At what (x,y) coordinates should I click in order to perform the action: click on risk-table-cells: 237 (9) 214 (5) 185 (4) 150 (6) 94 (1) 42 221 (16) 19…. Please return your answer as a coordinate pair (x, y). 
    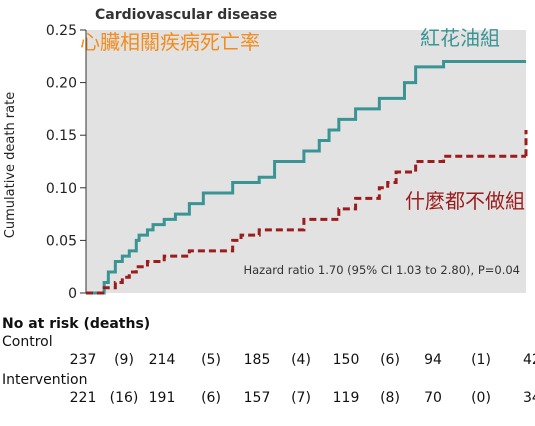
    Looking at the image, I should click on (302, 379).